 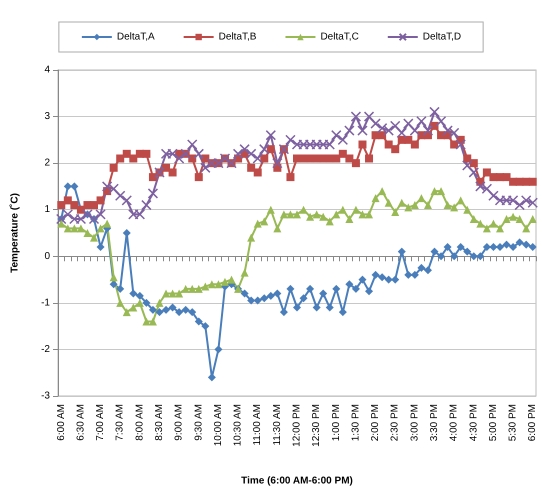 What do you see at coordinates (316, 425) in the screenshot?
I see `x-tick-label: 12:30 PM` at bounding box center [316, 425].